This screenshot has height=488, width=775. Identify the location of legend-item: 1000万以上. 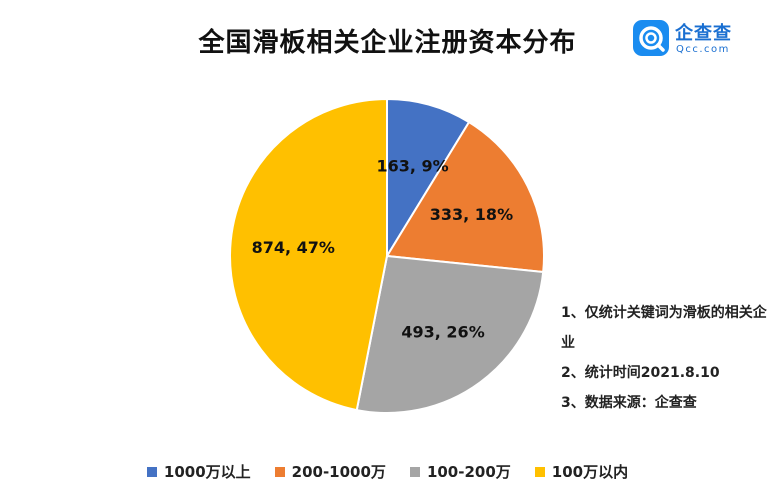
(198, 471).